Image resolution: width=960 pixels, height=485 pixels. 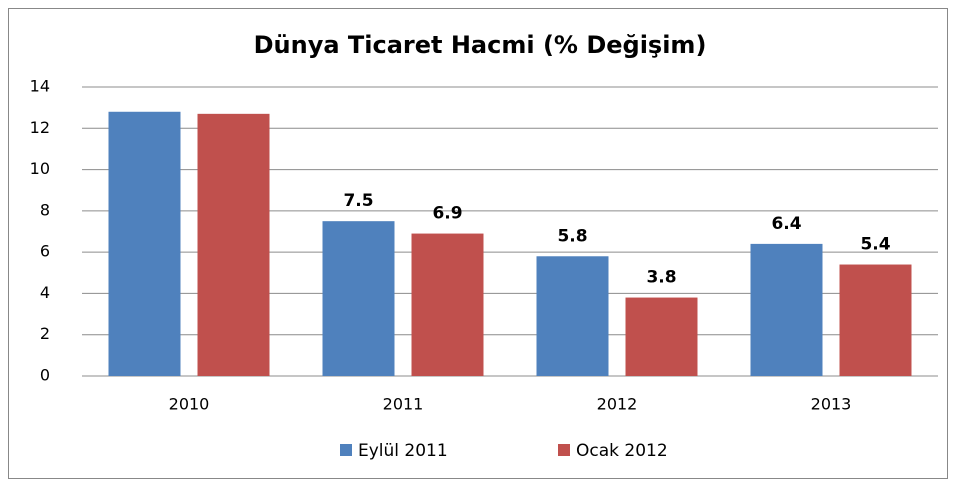 What do you see at coordinates (45, 209) in the screenshot?
I see `y-tick-label: 8` at bounding box center [45, 209].